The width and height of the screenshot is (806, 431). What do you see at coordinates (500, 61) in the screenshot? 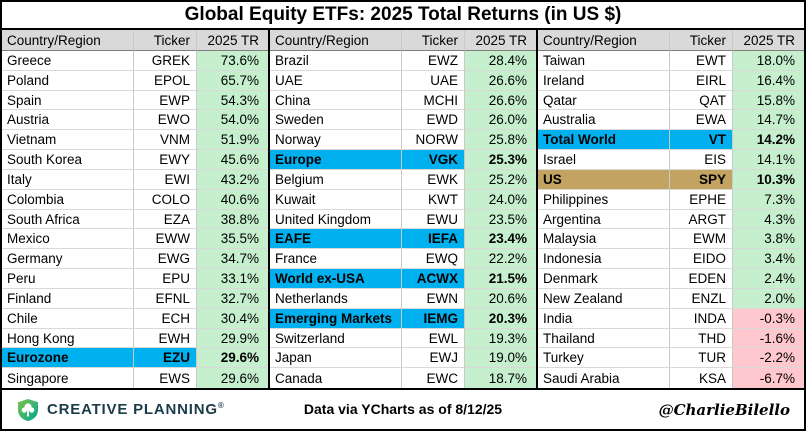
I see `return-cell: 28.4%` at bounding box center [500, 61].